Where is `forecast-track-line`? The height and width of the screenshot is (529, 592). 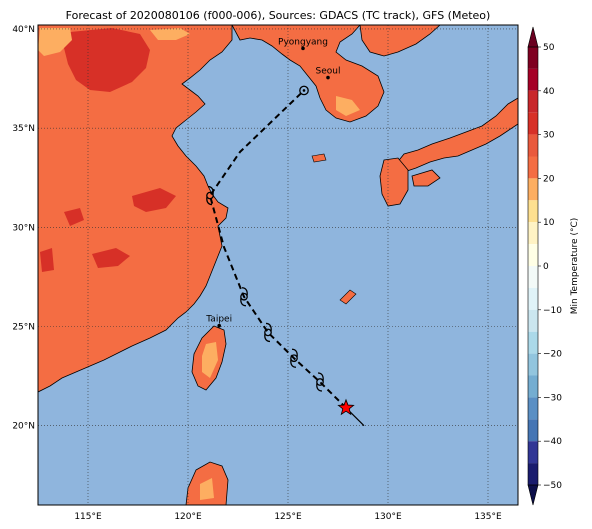 forecast-track-line is located at coordinates (277, 249).